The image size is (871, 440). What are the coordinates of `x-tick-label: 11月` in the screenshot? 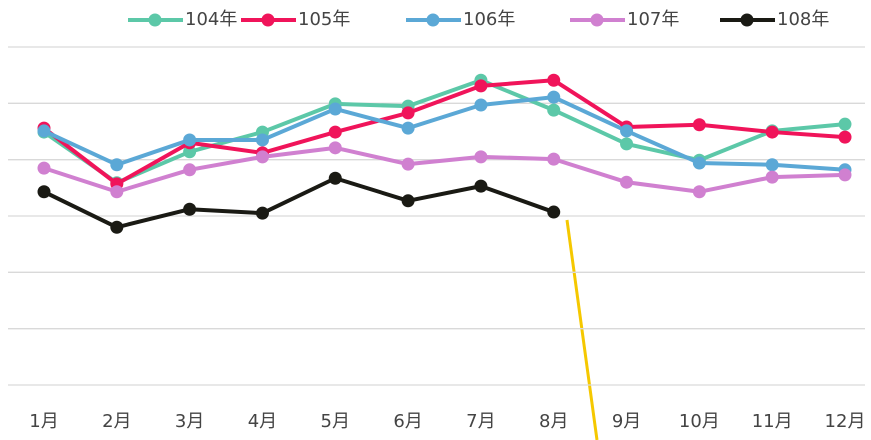 It's located at (772, 421).